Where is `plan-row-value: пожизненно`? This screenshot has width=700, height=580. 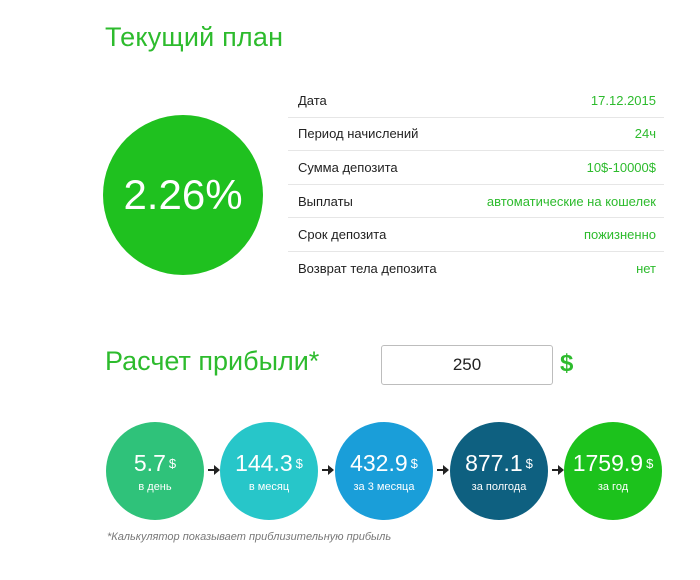
plan-row-value: пожизненно is located at coordinates (619, 235).